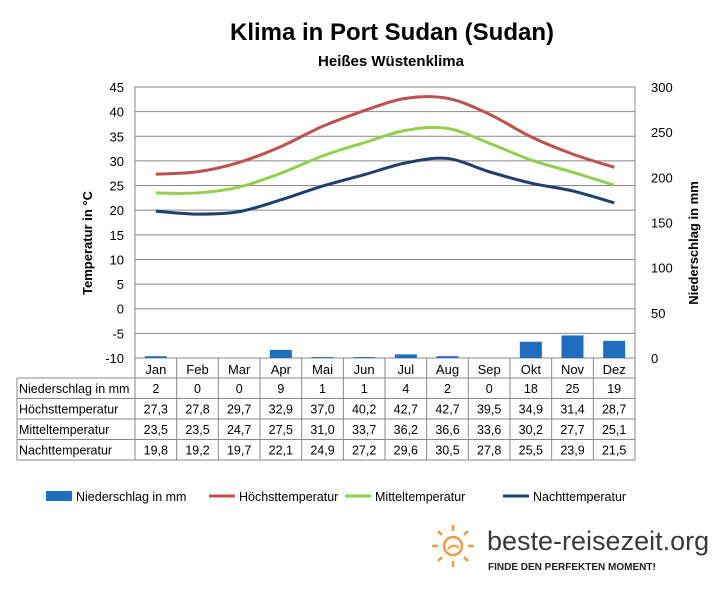 This screenshot has height=593, width=720. I want to click on table-cell: 31,0, so click(322, 430).